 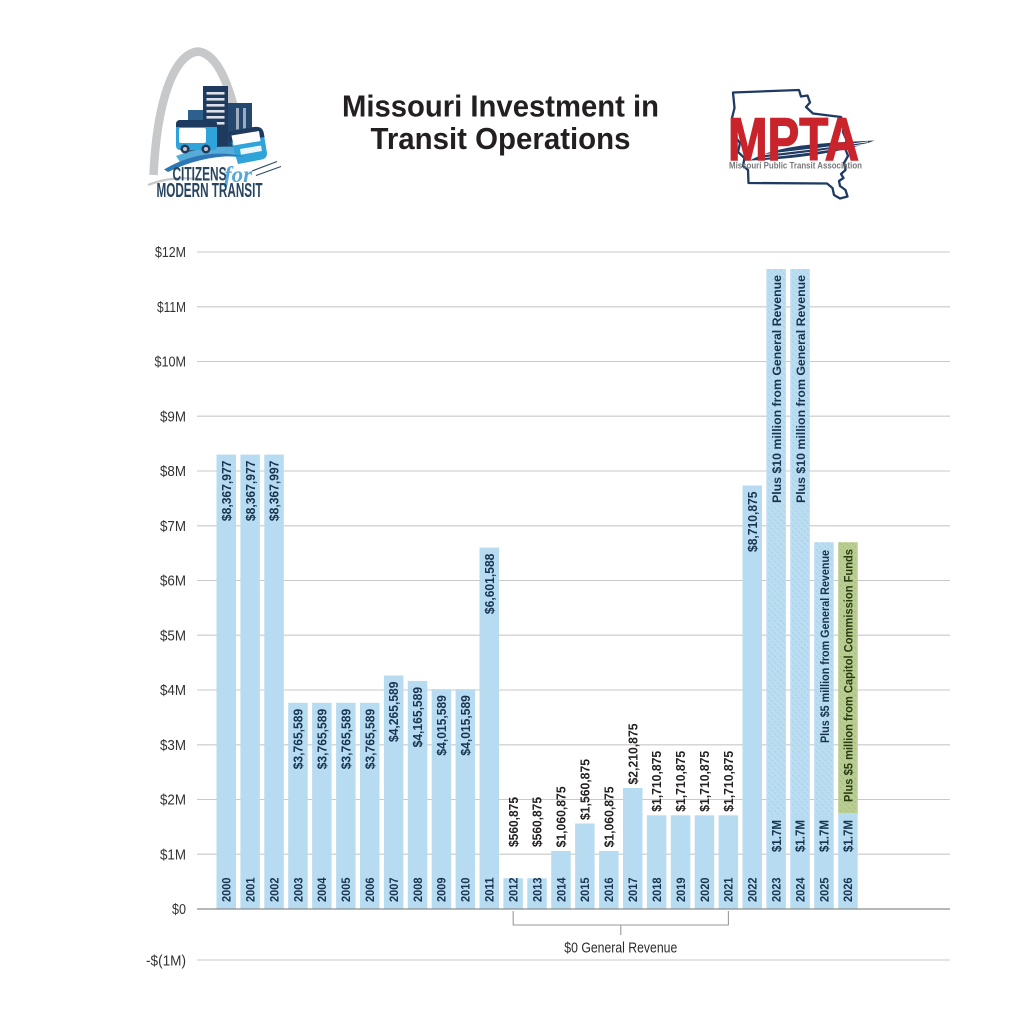 What do you see at coordinates (418, 717) in the screenshot?
I see `svg-text: $4,165,589` at bounding box center [418, 717].